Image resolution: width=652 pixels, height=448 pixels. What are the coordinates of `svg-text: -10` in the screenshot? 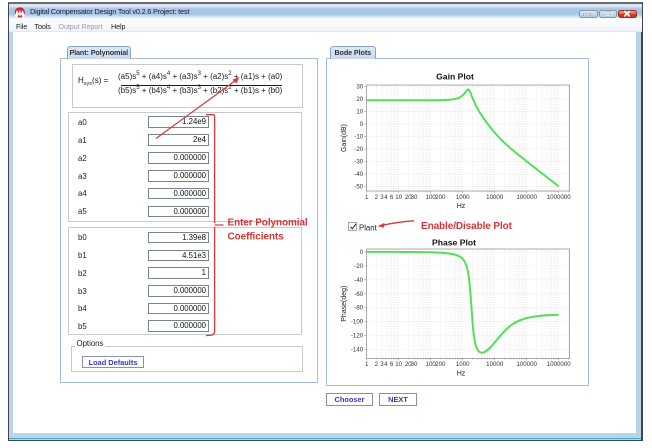 It's located at (358, 137).